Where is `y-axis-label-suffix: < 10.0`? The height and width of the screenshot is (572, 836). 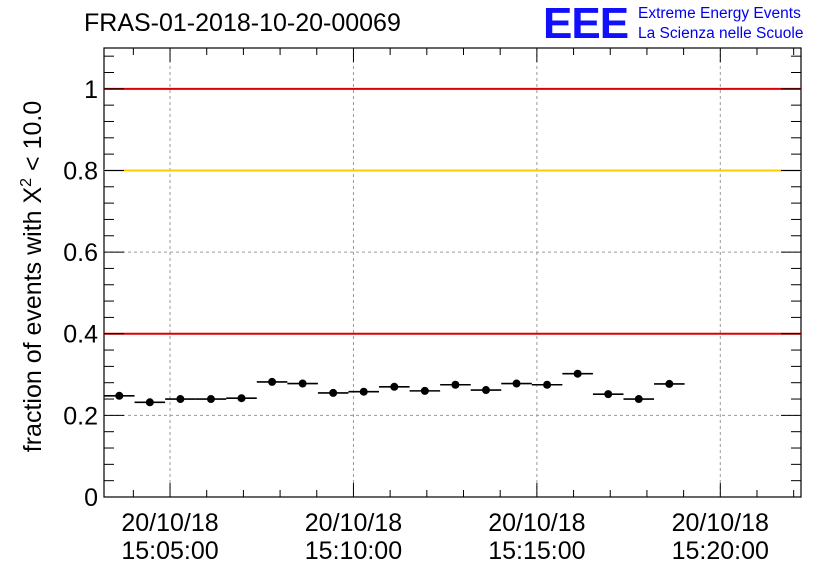
y-axis-label-suffix: < 10.0 is located at coordinates (33, 139).